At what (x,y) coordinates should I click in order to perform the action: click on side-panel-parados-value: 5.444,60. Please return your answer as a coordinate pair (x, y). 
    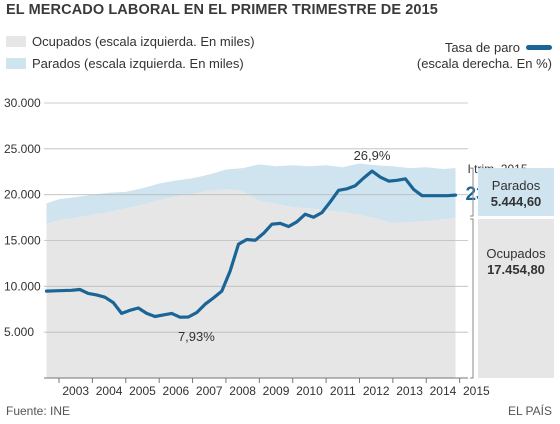
    Looking at the image, I should click on (516, 201).